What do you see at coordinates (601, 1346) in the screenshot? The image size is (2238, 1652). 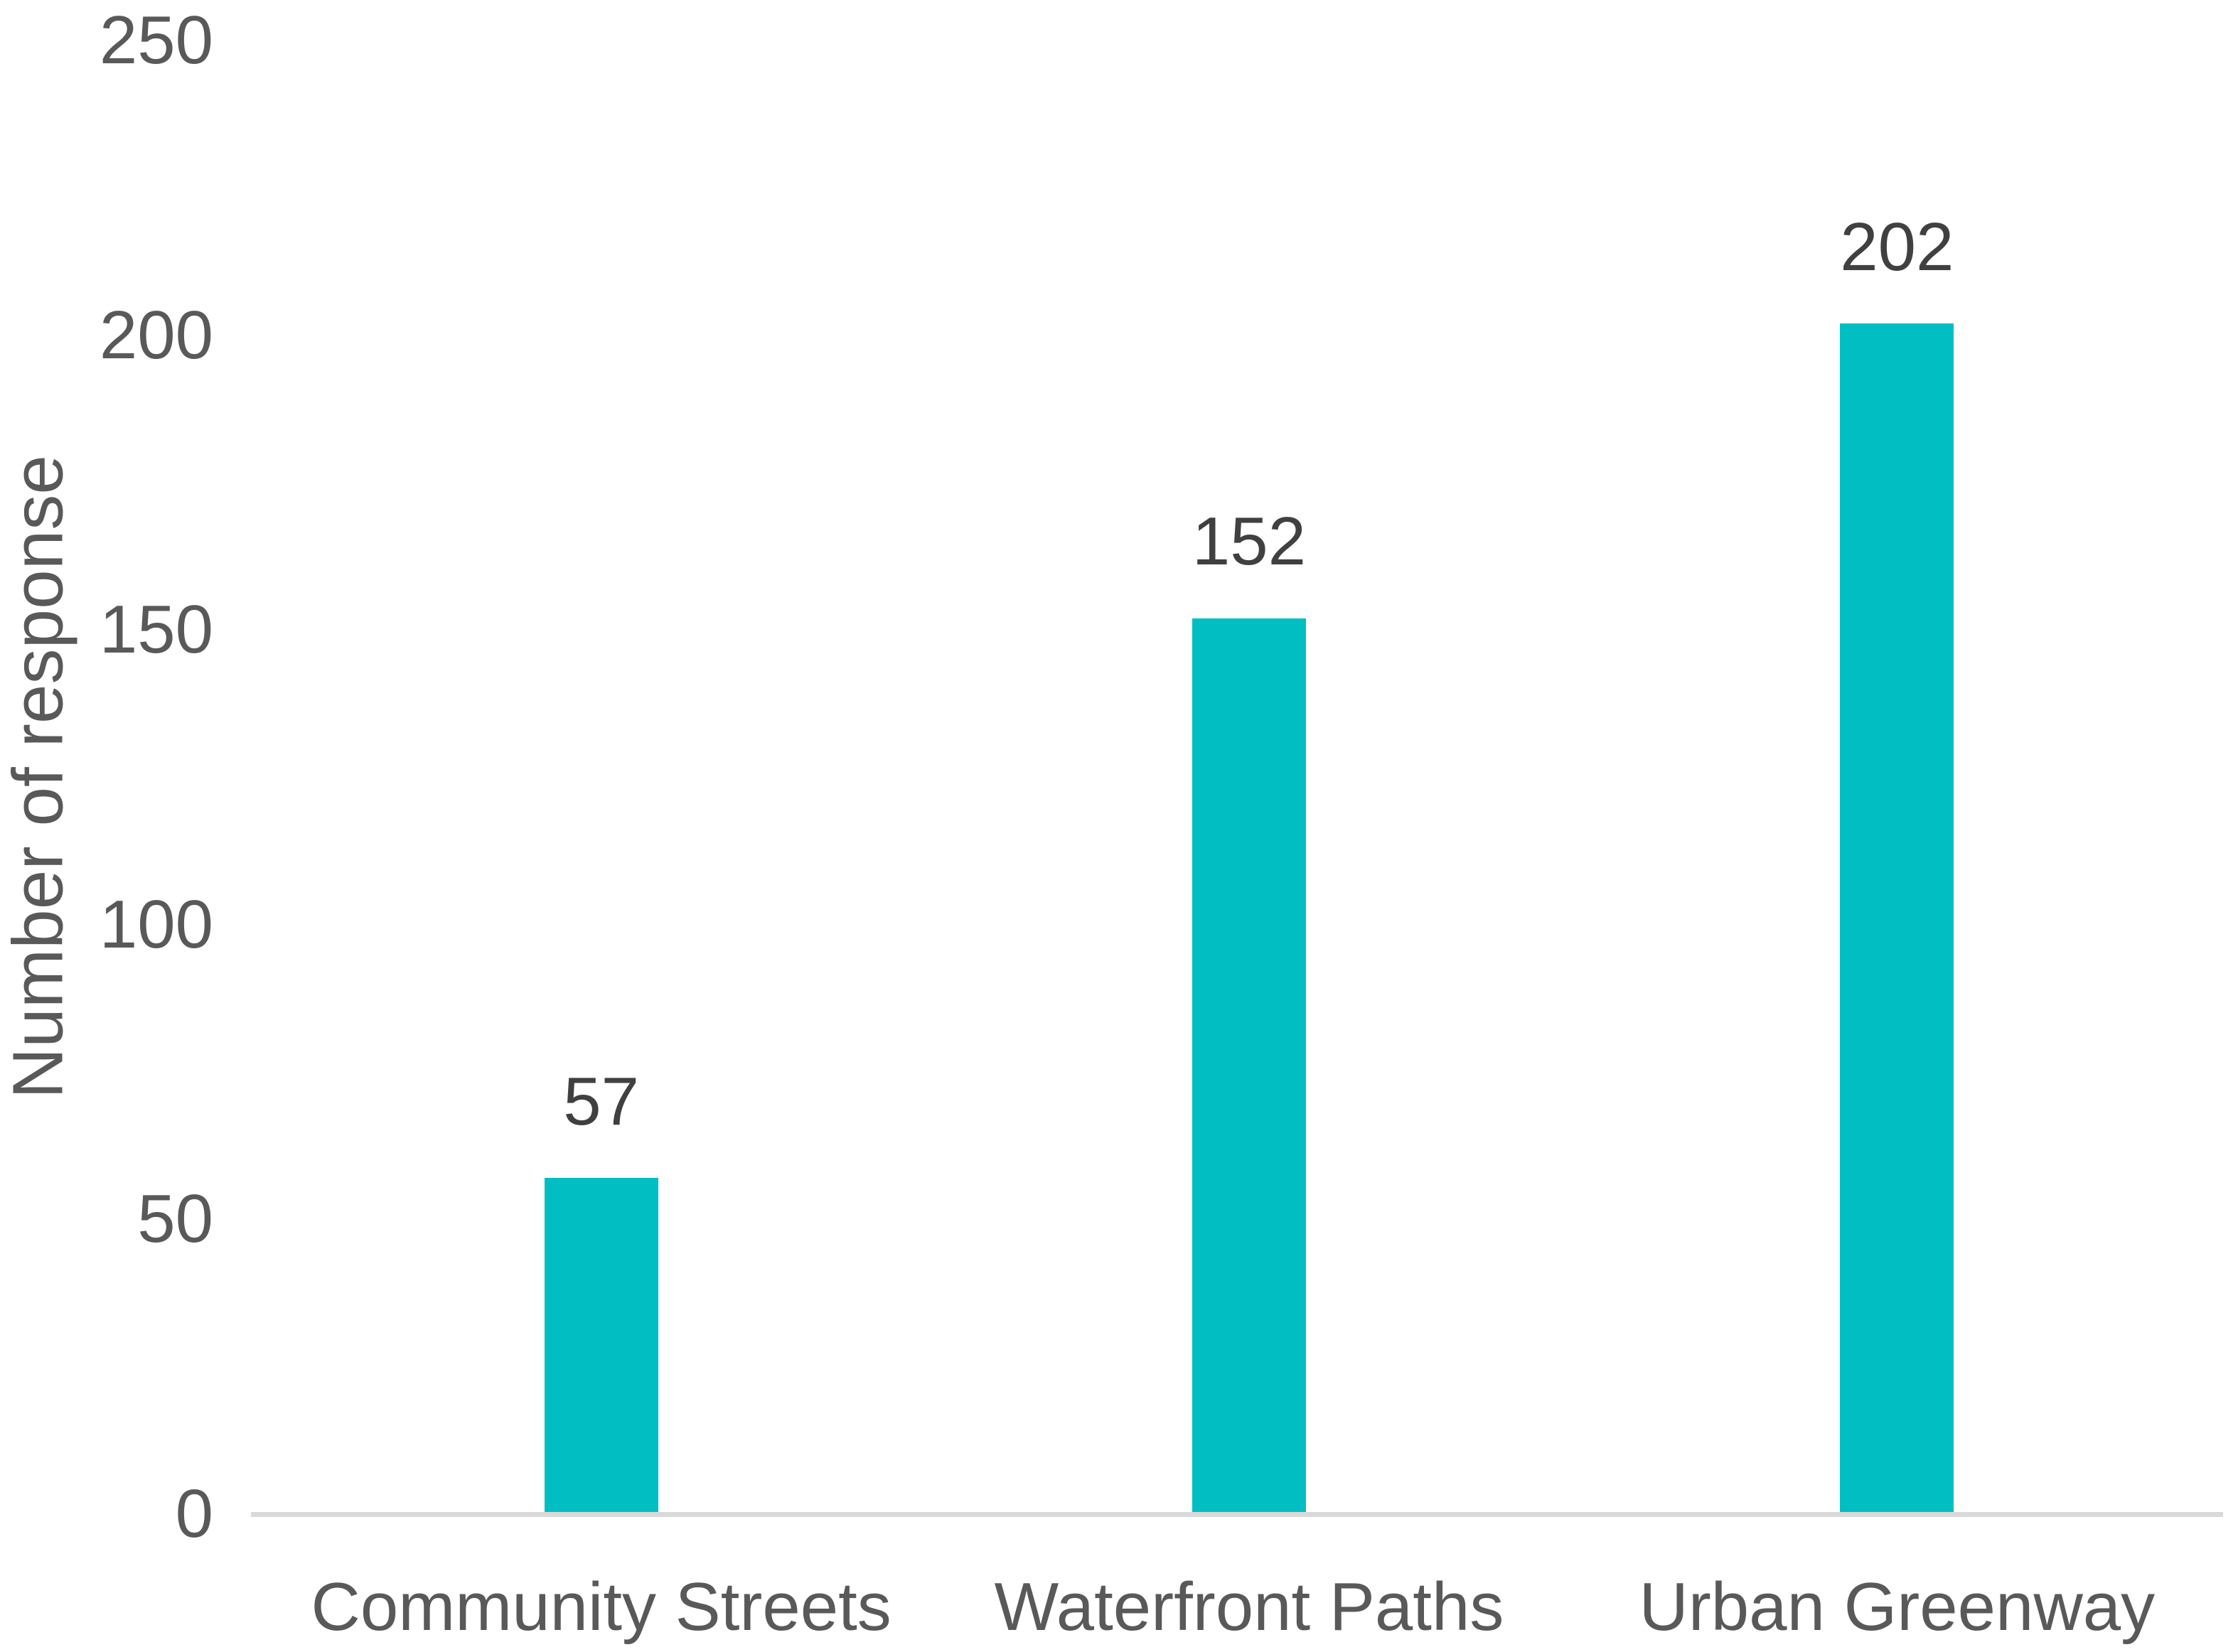 I see `bar-community-streets` at bounding box center [601, 1346].